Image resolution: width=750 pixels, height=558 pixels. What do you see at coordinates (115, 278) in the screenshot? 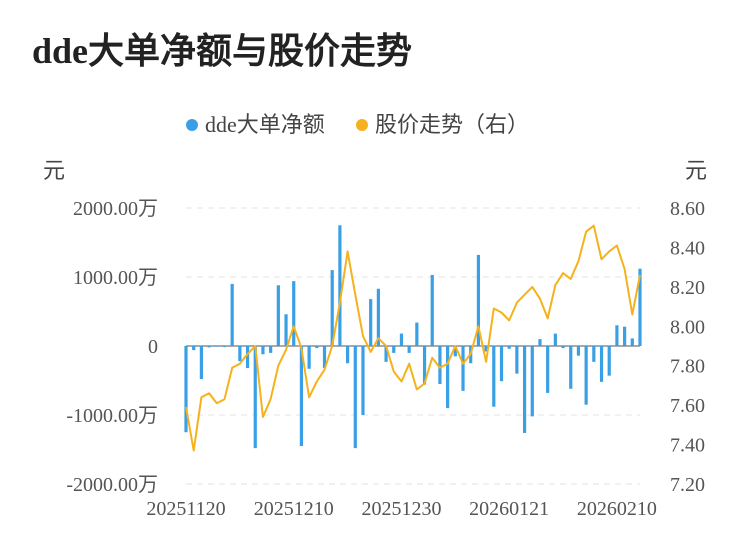
I see `left-tick-label: 1000.00万` at bounding box center [115, 278].